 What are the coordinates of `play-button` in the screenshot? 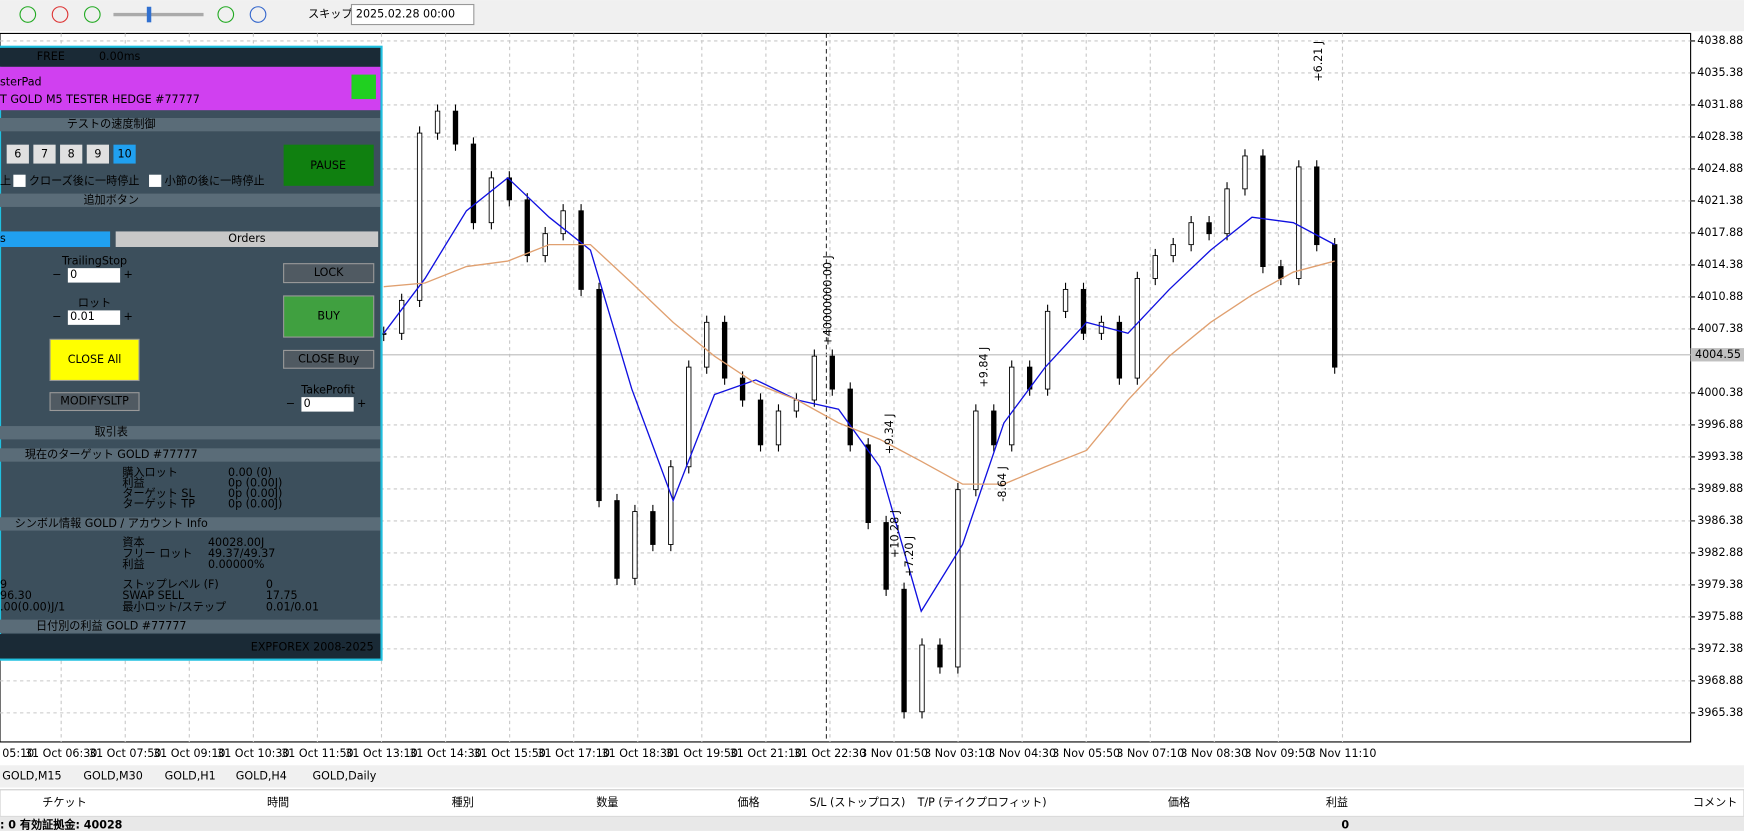 It's located at (28, 14).